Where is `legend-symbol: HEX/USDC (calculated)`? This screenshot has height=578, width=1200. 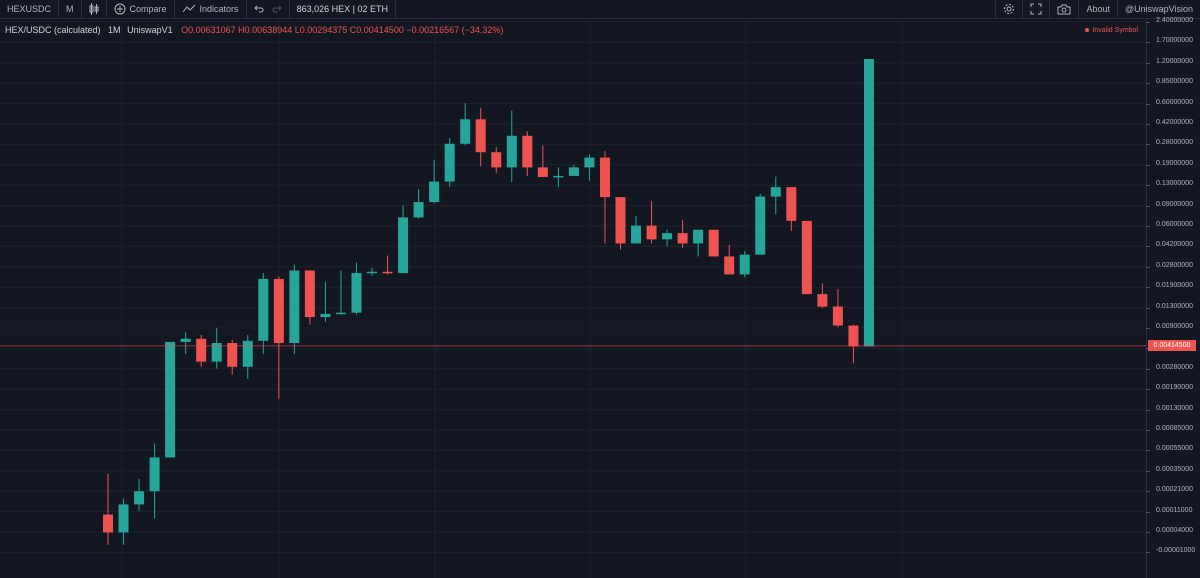 legend-symbol: HEX/USDC (calculated) is located at coordinates (53, 30).